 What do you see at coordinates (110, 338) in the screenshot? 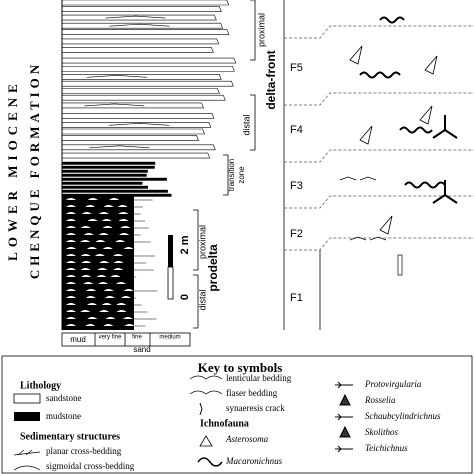
I see `grain-size-label: very fine` at bounding box center [110, 338].